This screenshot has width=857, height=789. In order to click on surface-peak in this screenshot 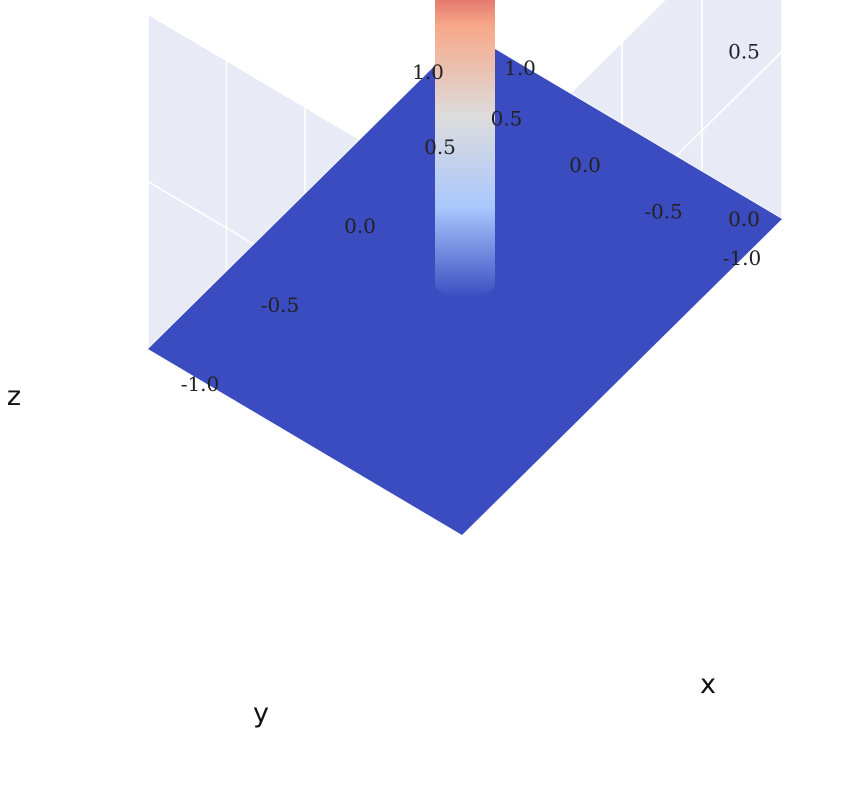, I will do `click(465, 149)`.